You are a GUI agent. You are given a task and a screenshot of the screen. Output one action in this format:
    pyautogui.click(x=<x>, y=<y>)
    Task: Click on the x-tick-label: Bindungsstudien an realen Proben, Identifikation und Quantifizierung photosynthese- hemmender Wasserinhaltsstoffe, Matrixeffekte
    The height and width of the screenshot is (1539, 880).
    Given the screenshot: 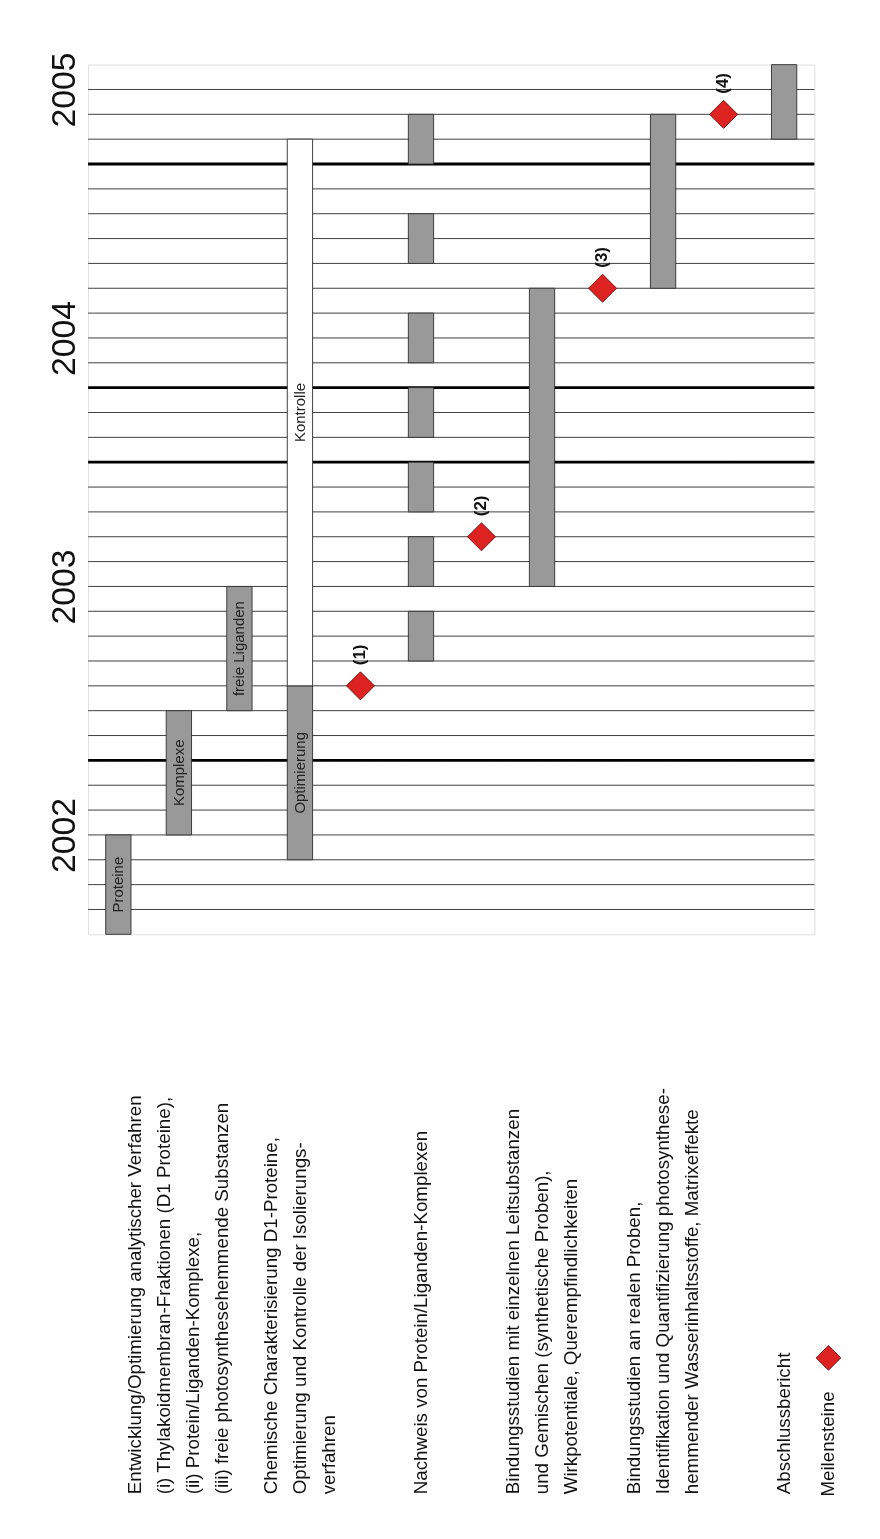 What is the action you would take?
    pyautogui.click(x=662, y=1291)
    